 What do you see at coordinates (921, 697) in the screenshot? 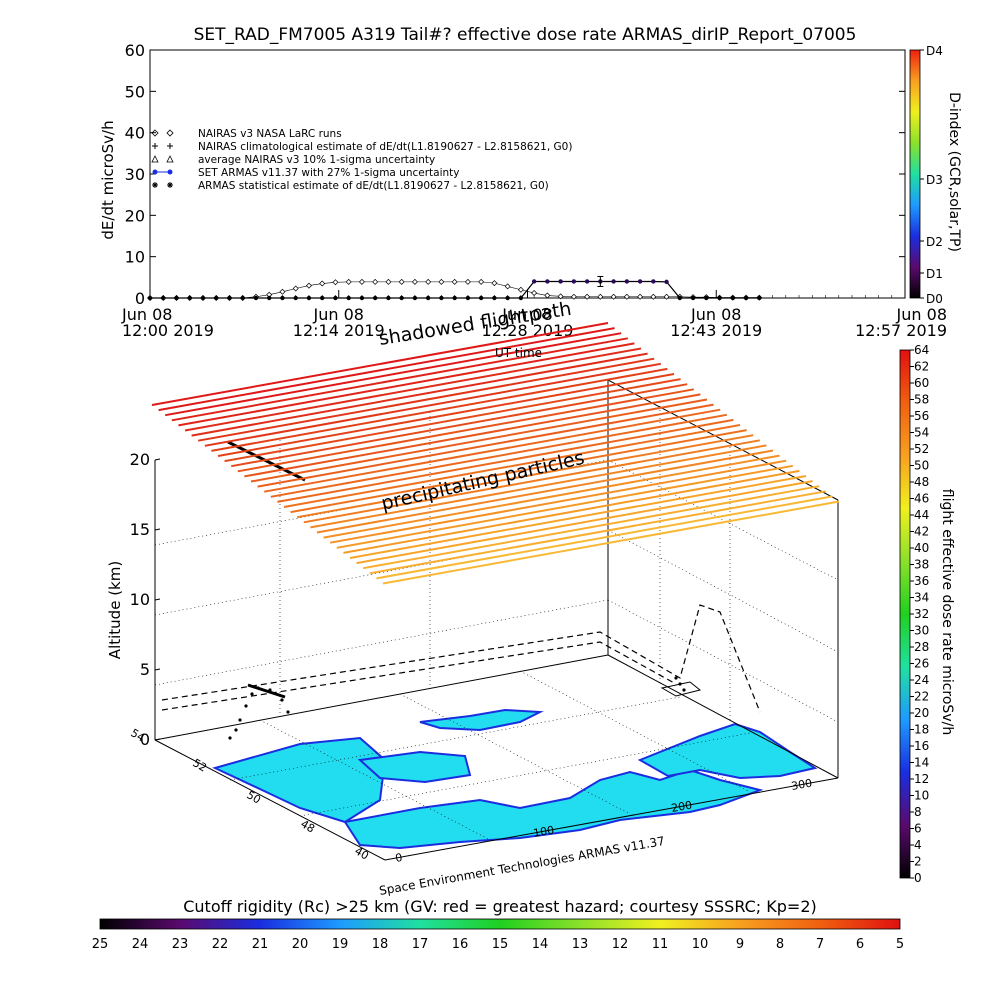
I see `dose-rate-tick-label: 22` at bounding box center [921, 697].